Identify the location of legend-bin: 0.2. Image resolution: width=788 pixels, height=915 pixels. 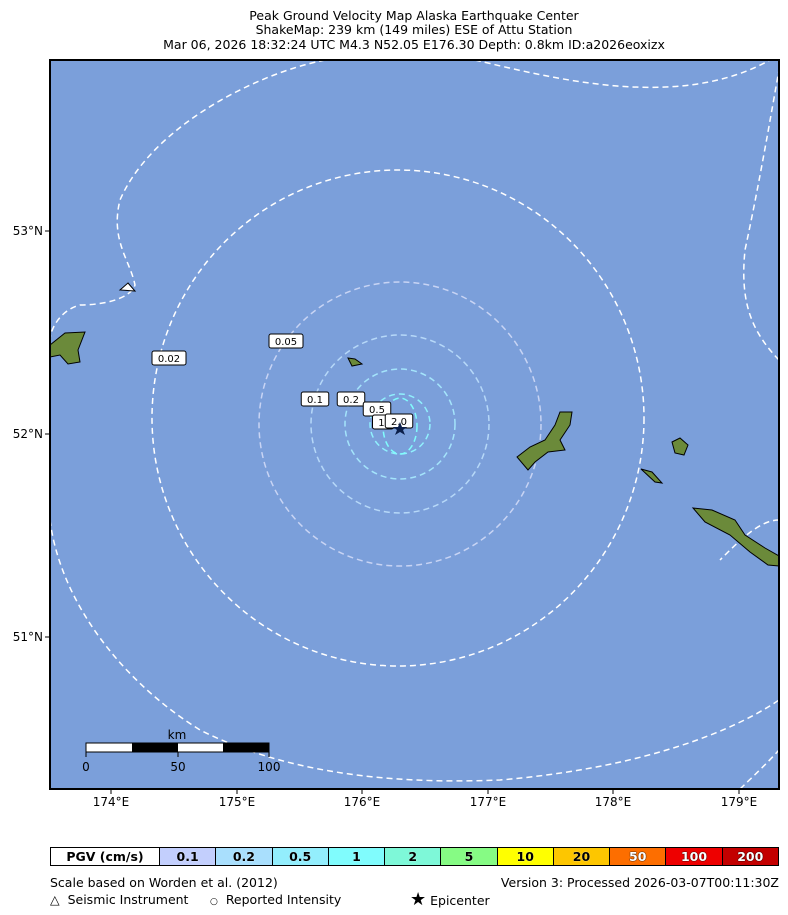
(243, 856).